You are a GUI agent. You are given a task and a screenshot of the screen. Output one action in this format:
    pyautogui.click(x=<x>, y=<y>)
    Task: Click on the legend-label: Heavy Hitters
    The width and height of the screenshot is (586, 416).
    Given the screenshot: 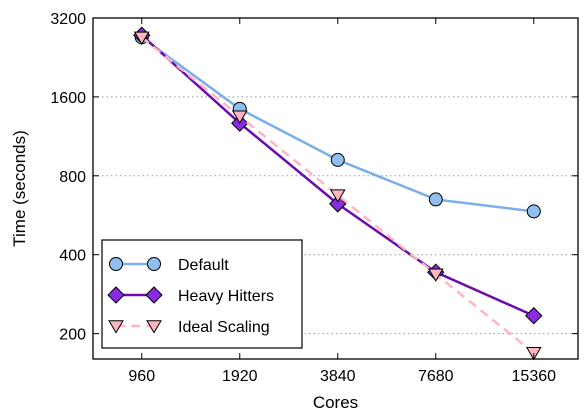 What is the action you would take?
    pyautogui.click(x=226, y=296)
    